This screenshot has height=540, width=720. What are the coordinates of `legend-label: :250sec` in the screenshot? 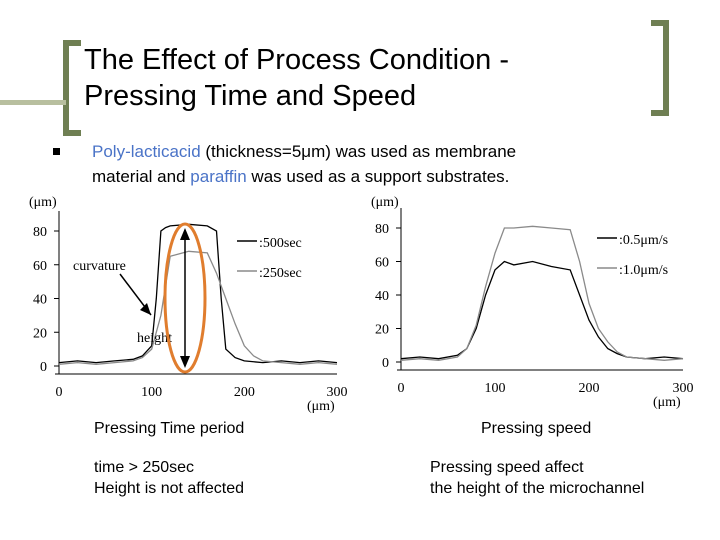 It's located at (280, 273).